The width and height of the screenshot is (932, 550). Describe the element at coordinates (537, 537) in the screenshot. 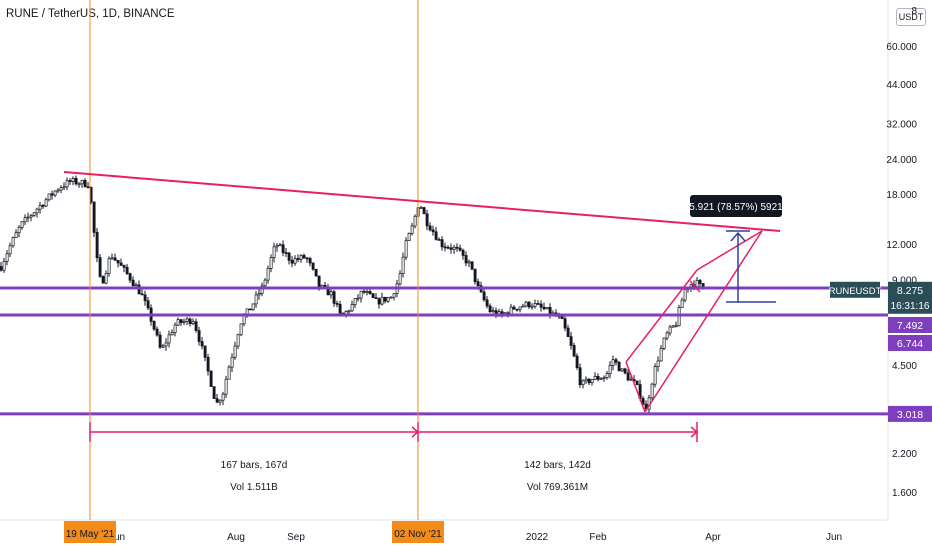

I see `x-tick-label: 2022` at that location.